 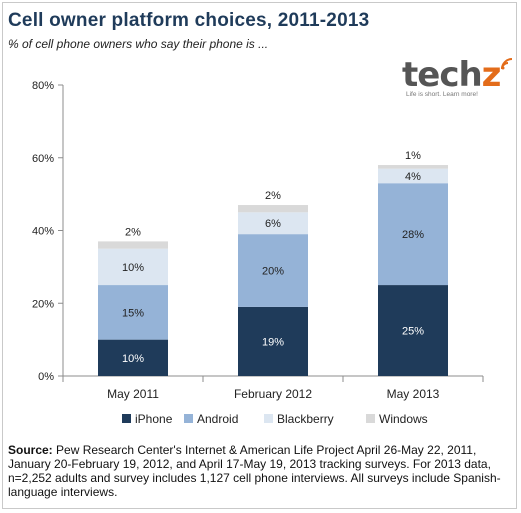 I want to click on data-label: 20%, so click(x=273, y=272).